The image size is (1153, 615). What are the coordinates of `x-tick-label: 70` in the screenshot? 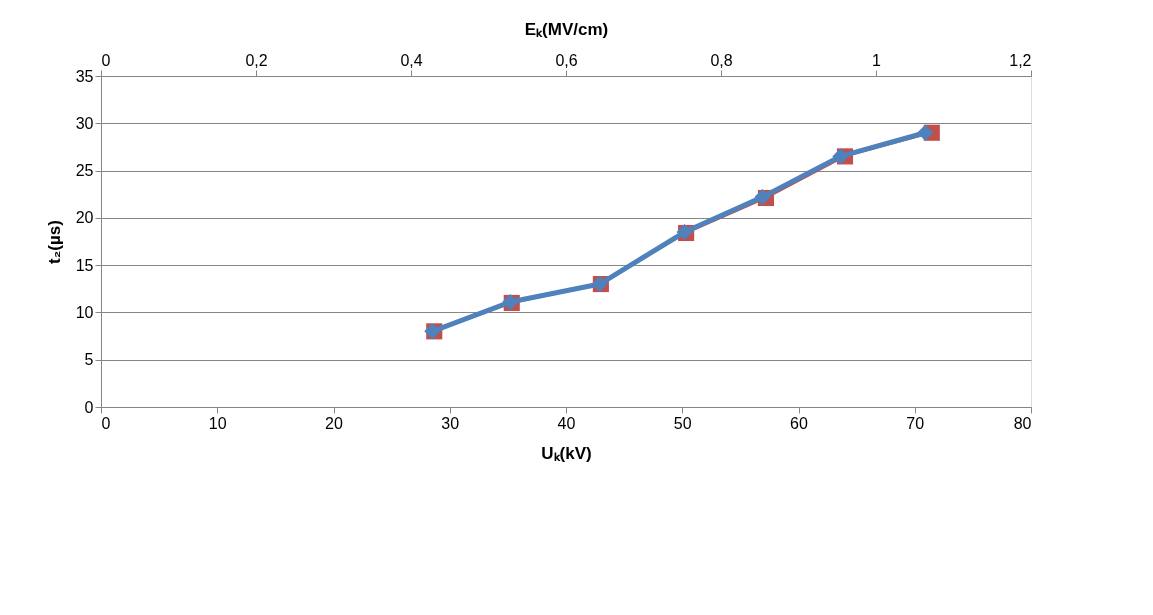 It's located at (915, 423).